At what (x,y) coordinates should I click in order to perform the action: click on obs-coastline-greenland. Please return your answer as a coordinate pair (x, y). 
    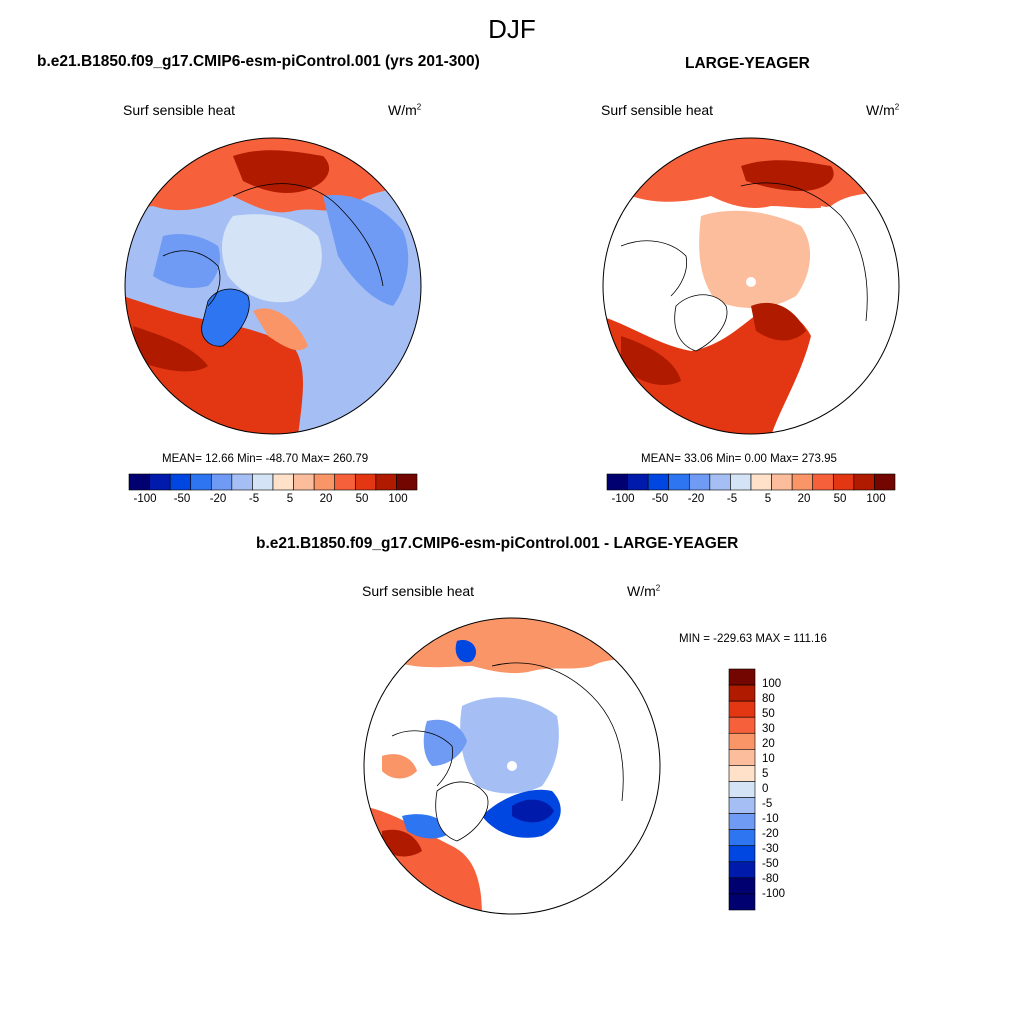
    Looking at the image, I should click on (701, 323).